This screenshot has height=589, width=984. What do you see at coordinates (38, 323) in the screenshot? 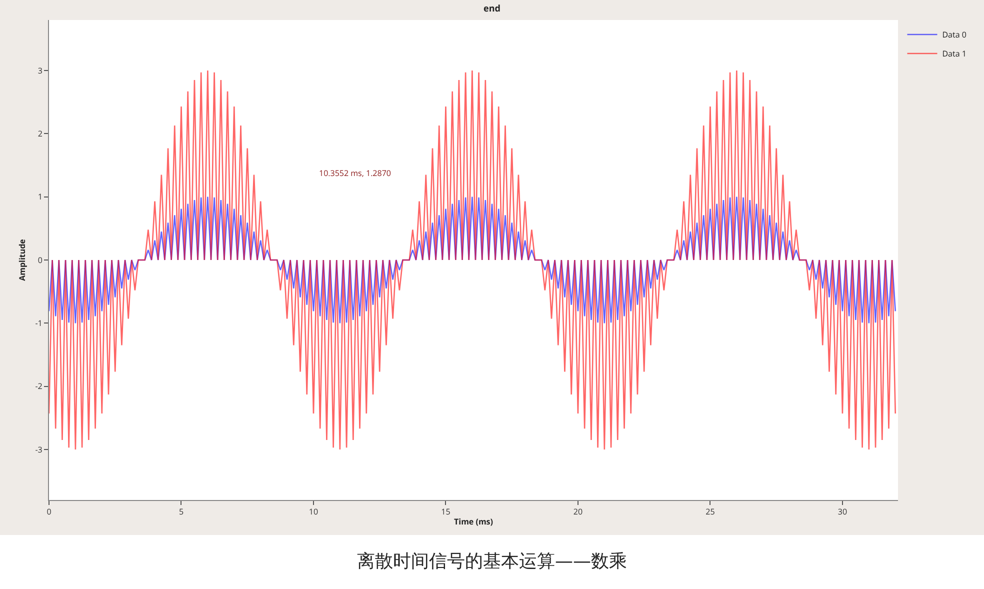
I see `y-tick-label: -1` at bounding box center [38, 323].